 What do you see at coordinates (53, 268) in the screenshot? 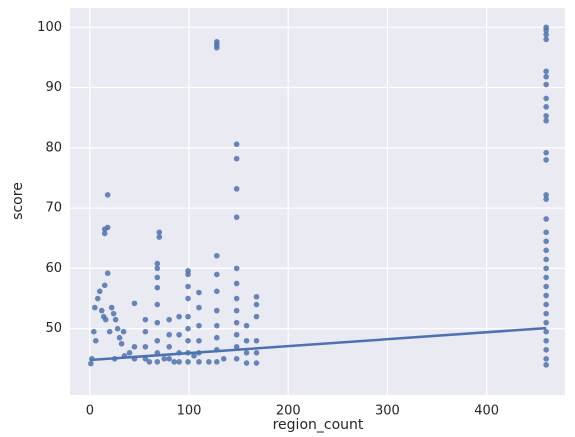
I see `y-tick-label: 60` at bounding box center [53, 268].